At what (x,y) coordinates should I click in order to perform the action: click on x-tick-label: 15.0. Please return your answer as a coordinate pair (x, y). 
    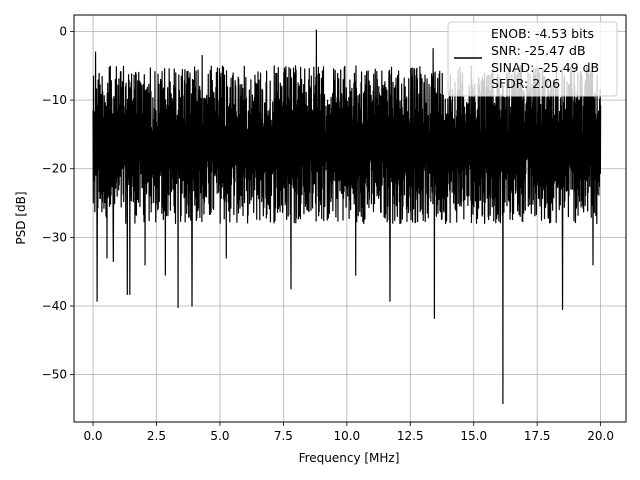
    Looking at the image, I should click on (473, 436).